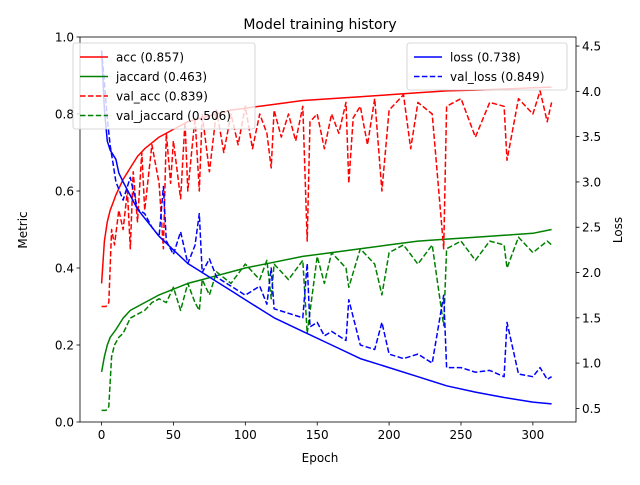 The width and height of the screenshot is (640, 485). I want to click on x-tick-label-3: 100, so click(245, 435).